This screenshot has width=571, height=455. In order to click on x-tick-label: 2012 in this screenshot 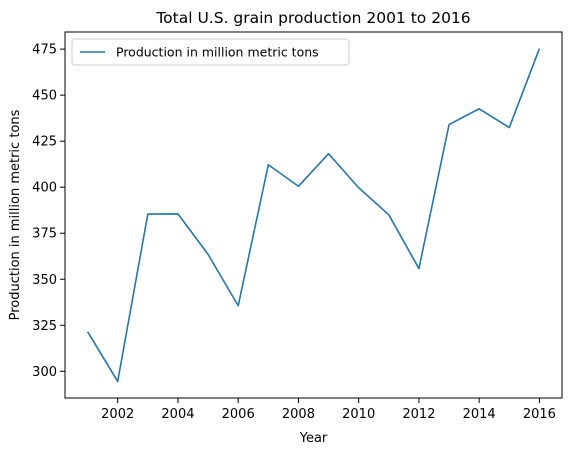, I will do `click(418, 414)`.